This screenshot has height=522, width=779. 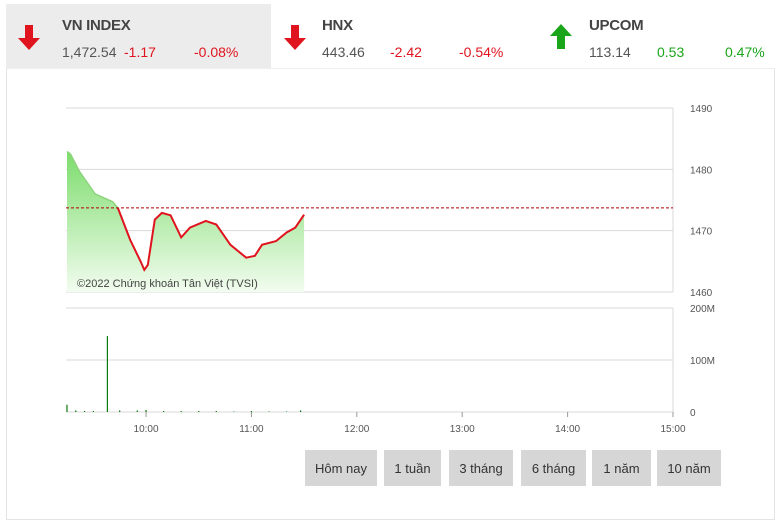 I want to click on index-upcom: UPCOM 113.14 0.53 0.47%, so click(x=658, y=36).